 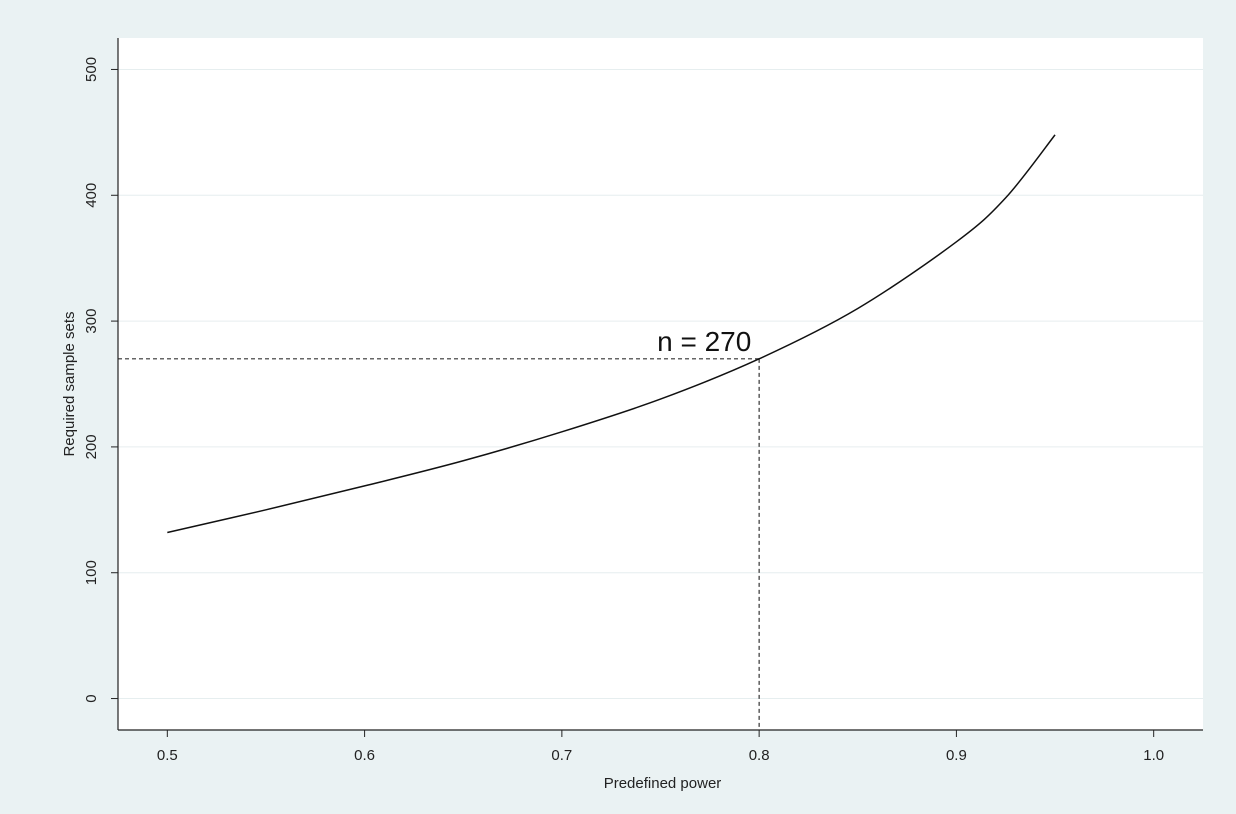 I want to click on y-tick-label: 400, so click(x=91, y=195).